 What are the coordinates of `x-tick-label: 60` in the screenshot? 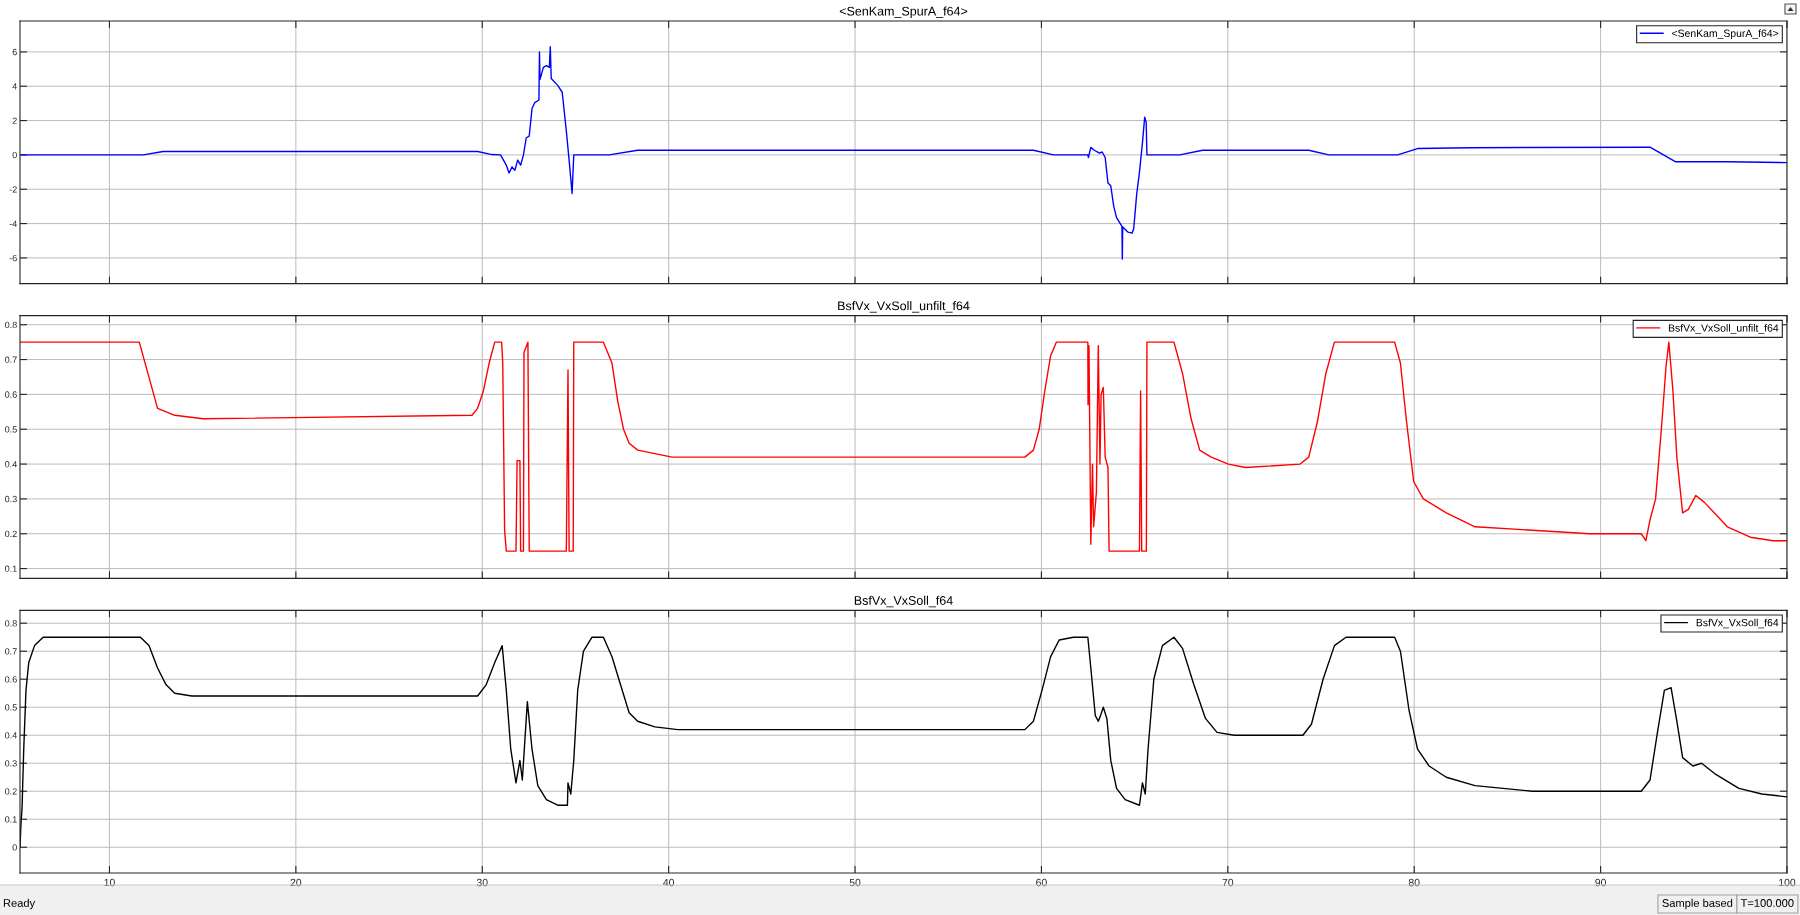 It's located at (1041, 882).